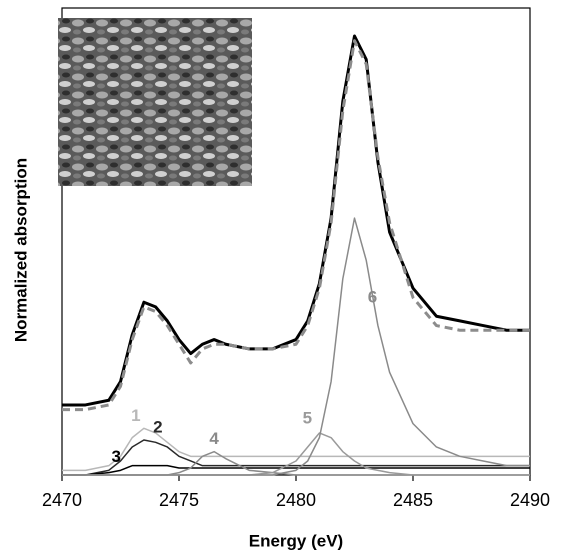 This screenshot has width=563, height=560. I want to click on inset-photo, so click(155, 102).